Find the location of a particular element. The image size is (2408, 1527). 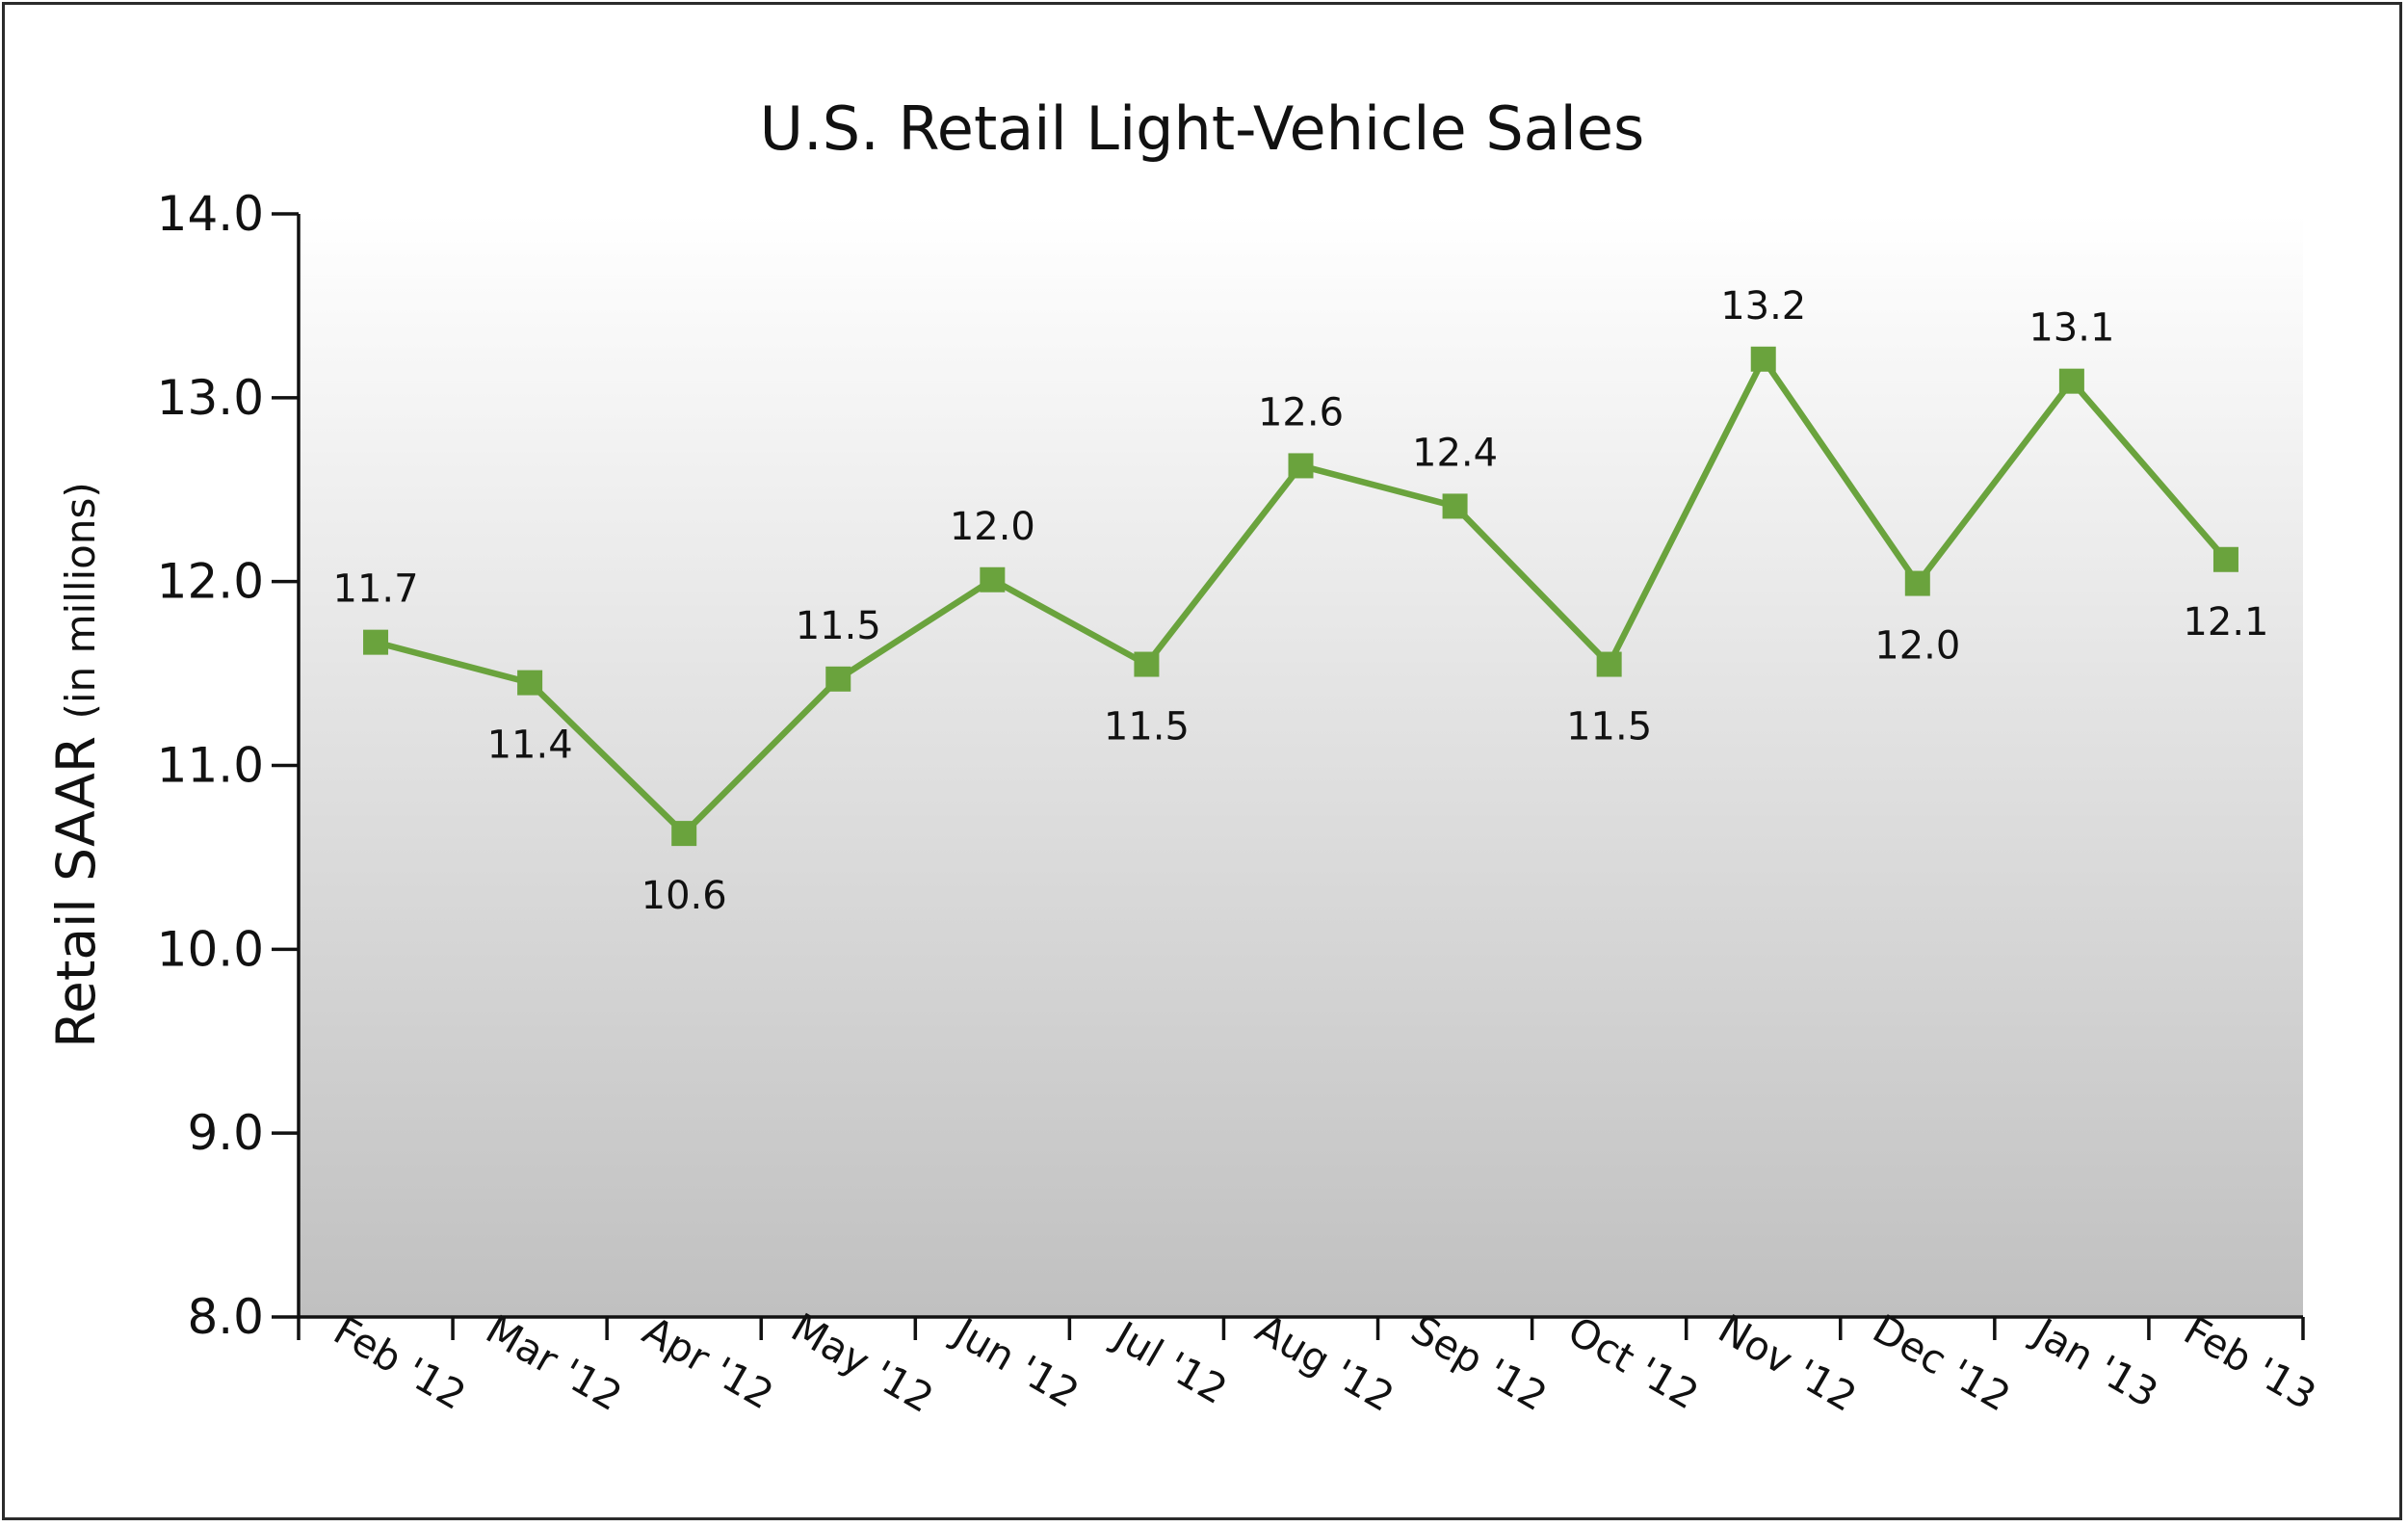

x-tick-label: May '12 is located at coordinates (862, 1363).